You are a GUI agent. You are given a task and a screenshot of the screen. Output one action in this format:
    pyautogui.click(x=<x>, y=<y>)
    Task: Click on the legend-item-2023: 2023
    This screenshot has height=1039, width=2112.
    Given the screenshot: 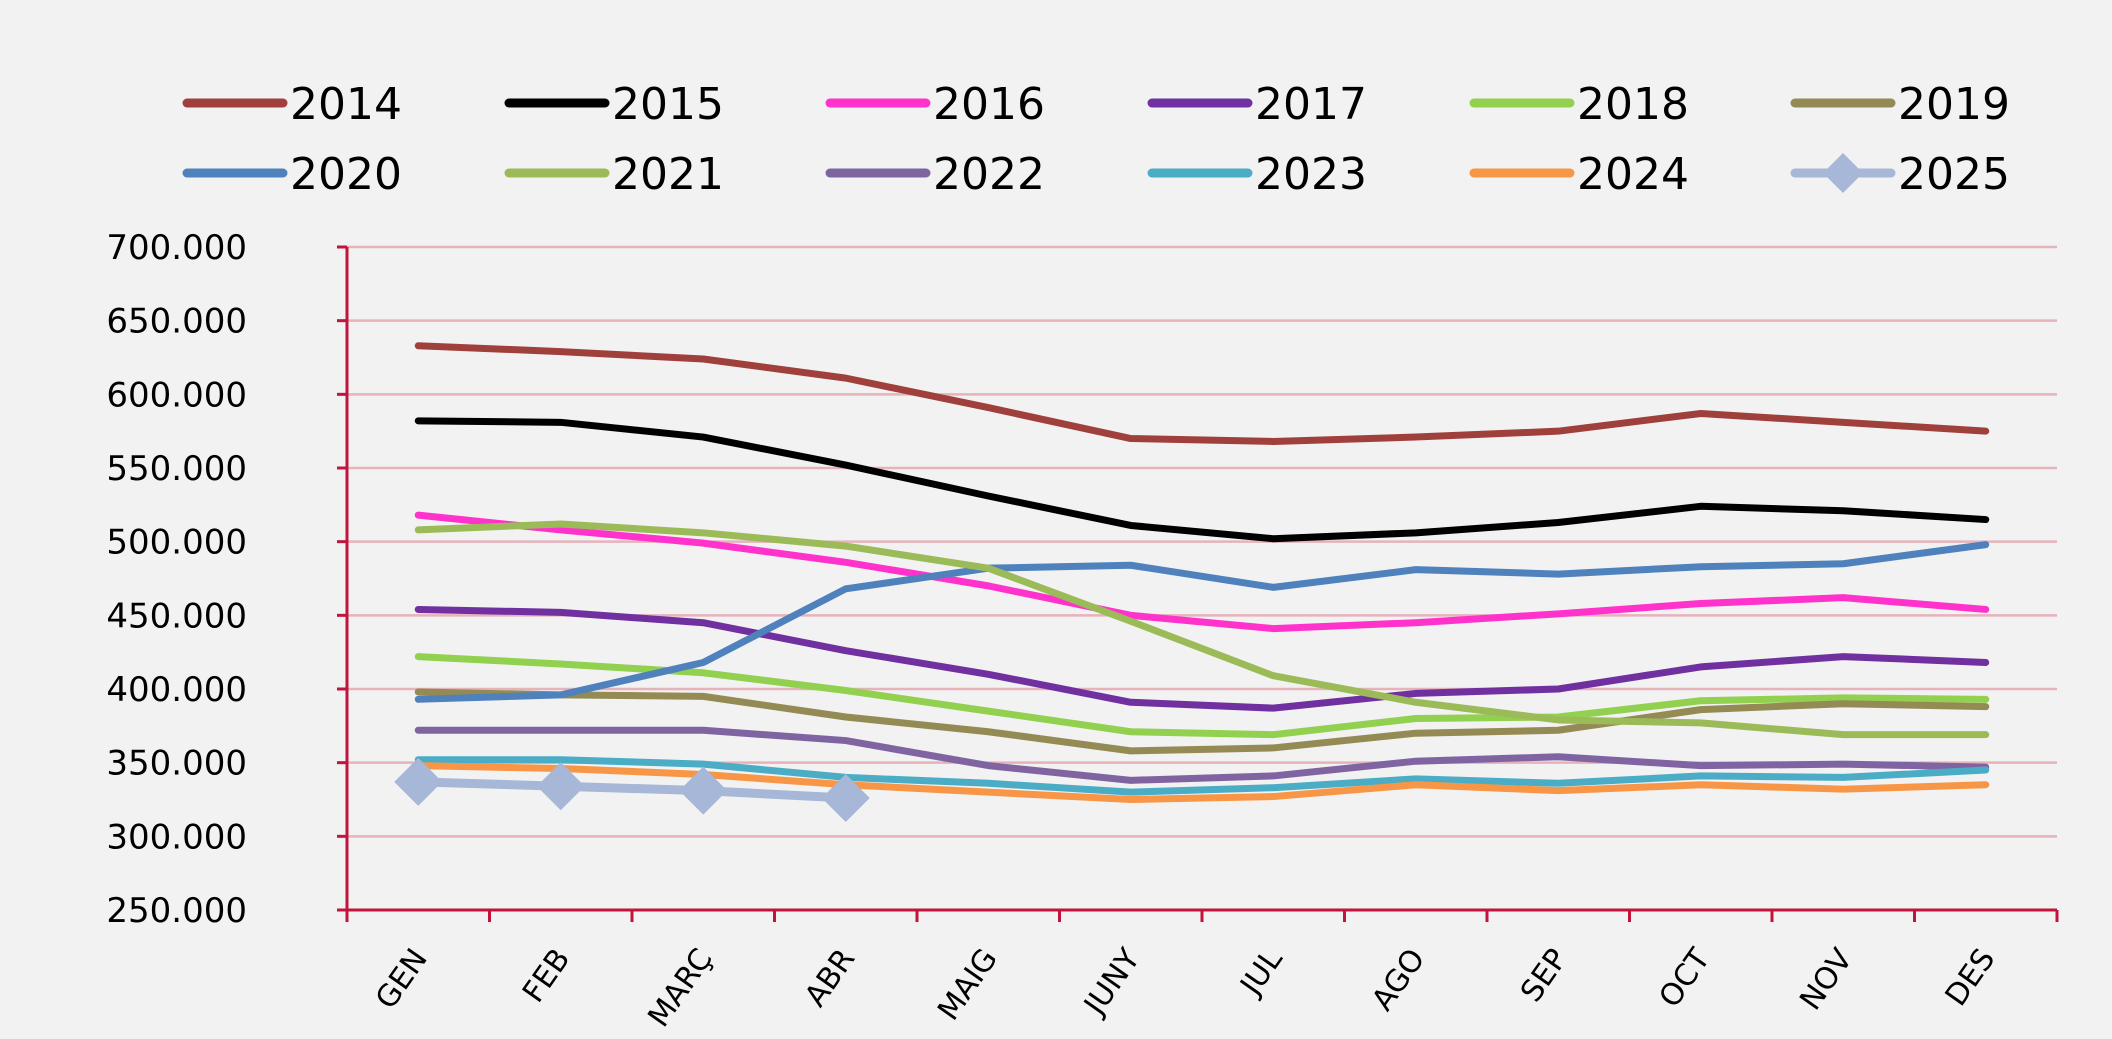 What is the action you would take?
    pyautogui.click(x=1257, y=174)
    